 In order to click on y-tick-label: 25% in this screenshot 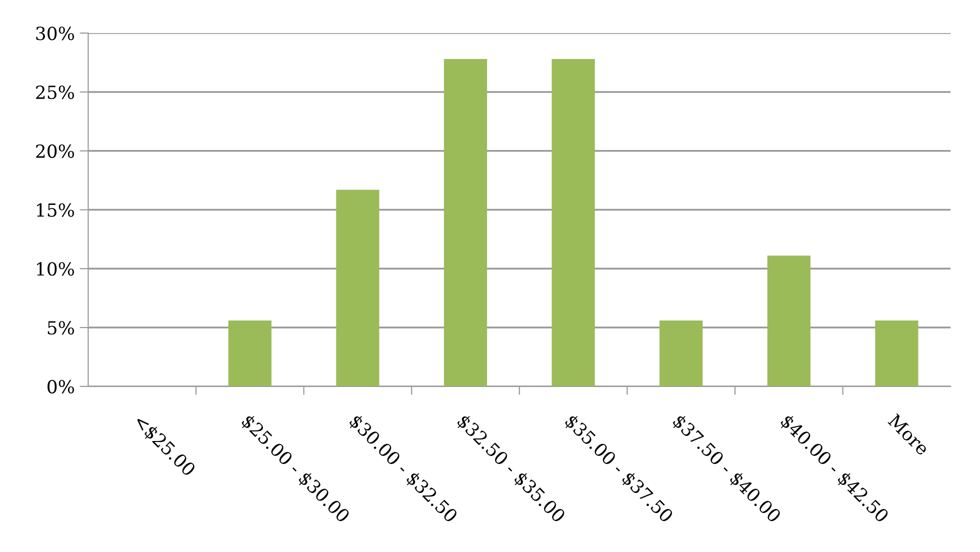, I will do `click(55, 92)`.